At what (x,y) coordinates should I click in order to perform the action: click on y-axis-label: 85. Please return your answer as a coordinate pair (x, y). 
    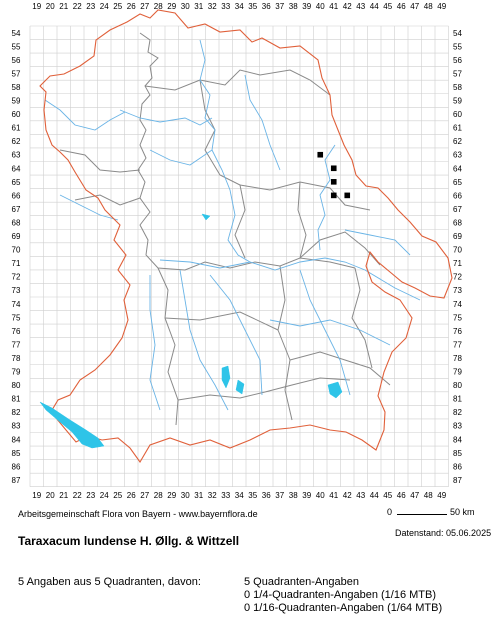
    Looking at the image, I should click on (457, 453).